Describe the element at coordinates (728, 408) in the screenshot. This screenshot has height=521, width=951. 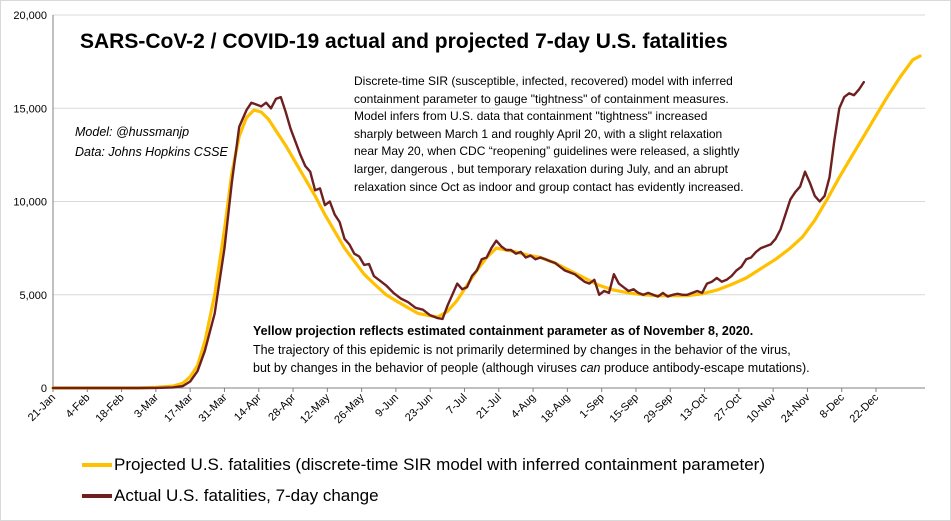
I see `x-tick-label: 27-Oct` at that location.